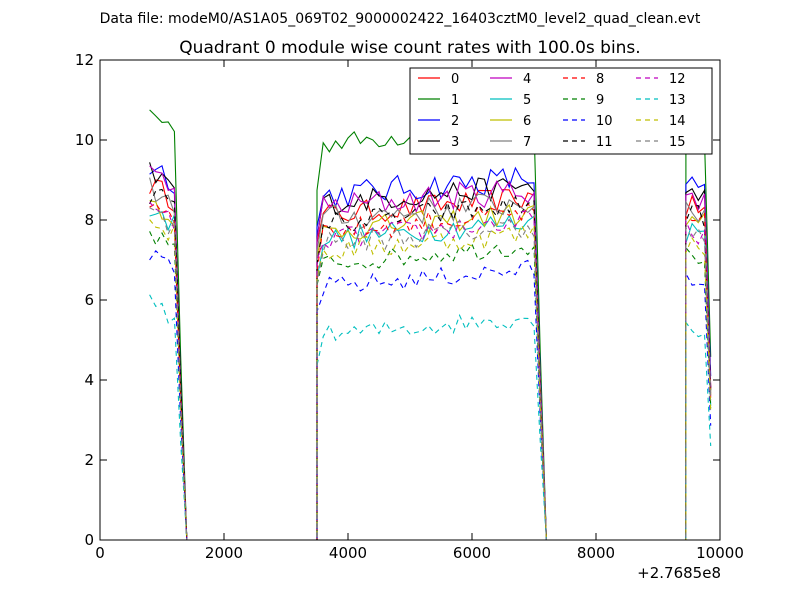 This screenshot has width=800, height=600. What do you see at coordinates (600, 100) in the screenshot?
I see `legend-label-9: 9` at bounding box center [600, 100].